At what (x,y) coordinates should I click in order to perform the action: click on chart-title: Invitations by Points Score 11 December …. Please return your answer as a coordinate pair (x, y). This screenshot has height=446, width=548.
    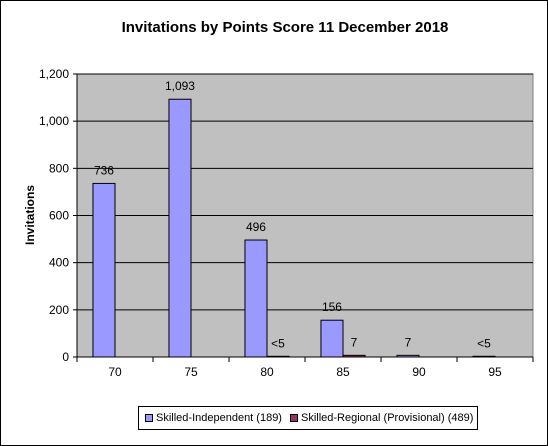
    Looking at the image, I should click on (285, 27).